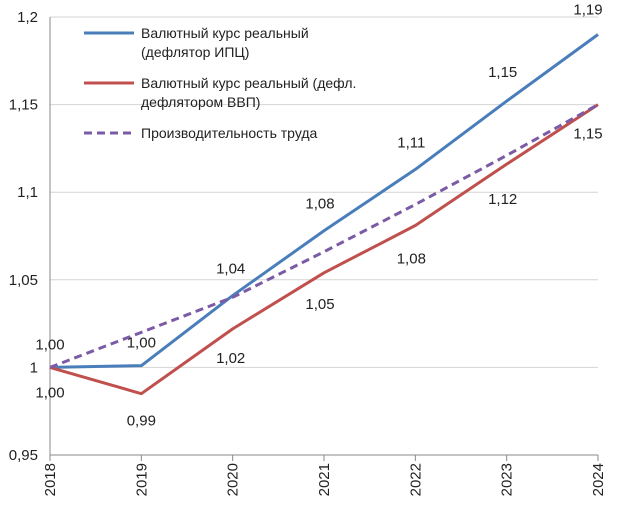 This screenshot has height=510, width=620. Describe the element at coordinates (23, 280) in the screenshot. I see `y-tick-label: 1,05` at that location.